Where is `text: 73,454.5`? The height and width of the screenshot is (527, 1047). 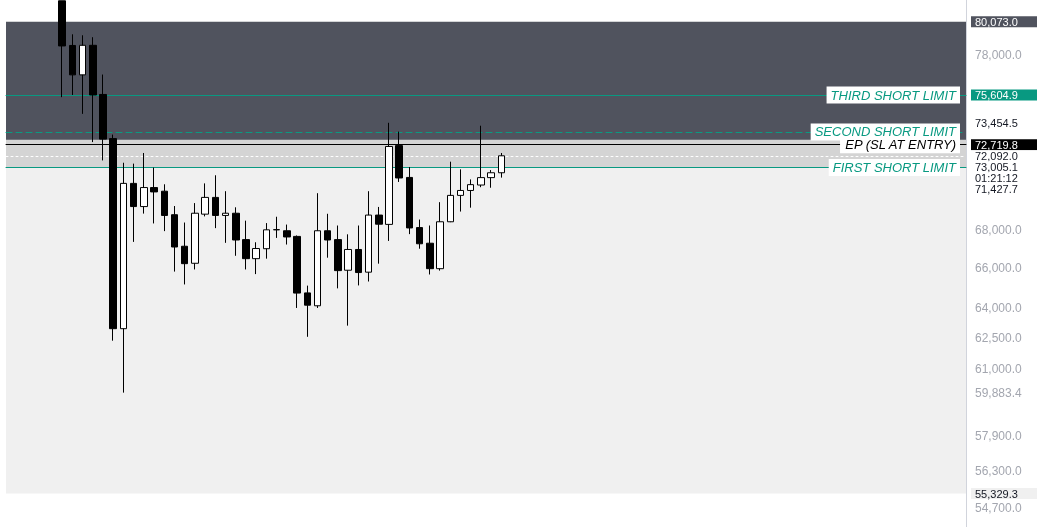
text: 73,454.5 is located at coordinates (996, 122).